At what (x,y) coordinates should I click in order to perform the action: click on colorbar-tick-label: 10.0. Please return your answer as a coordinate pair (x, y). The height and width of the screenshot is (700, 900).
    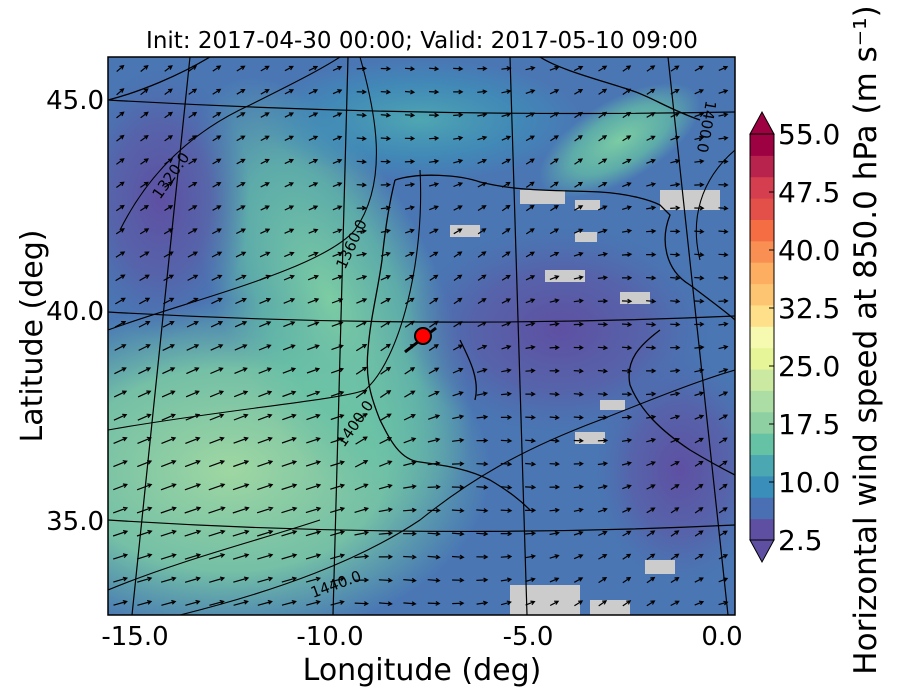
    Looking at the image, I should click on (809, 482).